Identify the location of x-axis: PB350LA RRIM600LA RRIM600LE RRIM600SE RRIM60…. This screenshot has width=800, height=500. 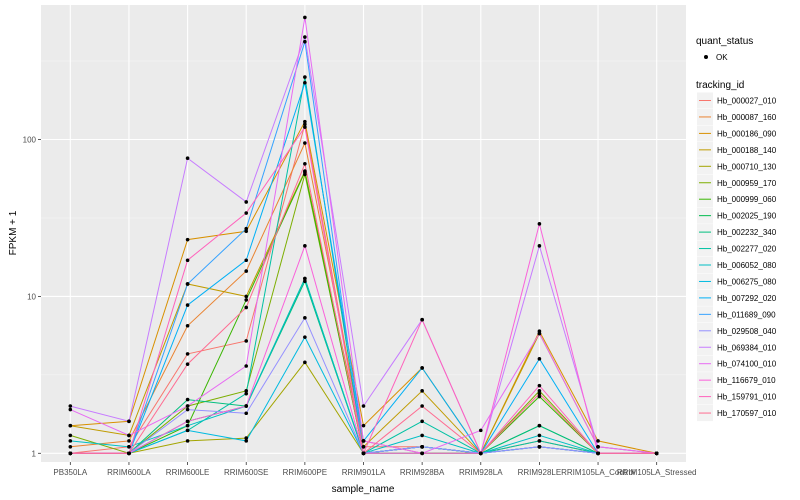
(374, 469).